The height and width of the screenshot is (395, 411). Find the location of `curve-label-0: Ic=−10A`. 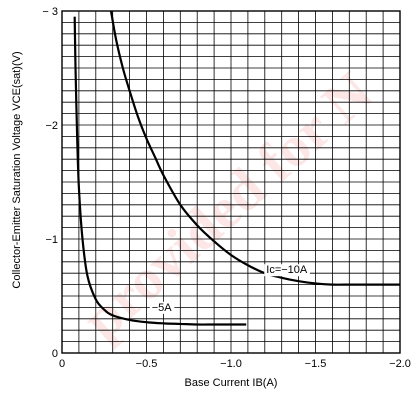

curve-label-0: Ic=−10A is located at coordinates (287, 270).